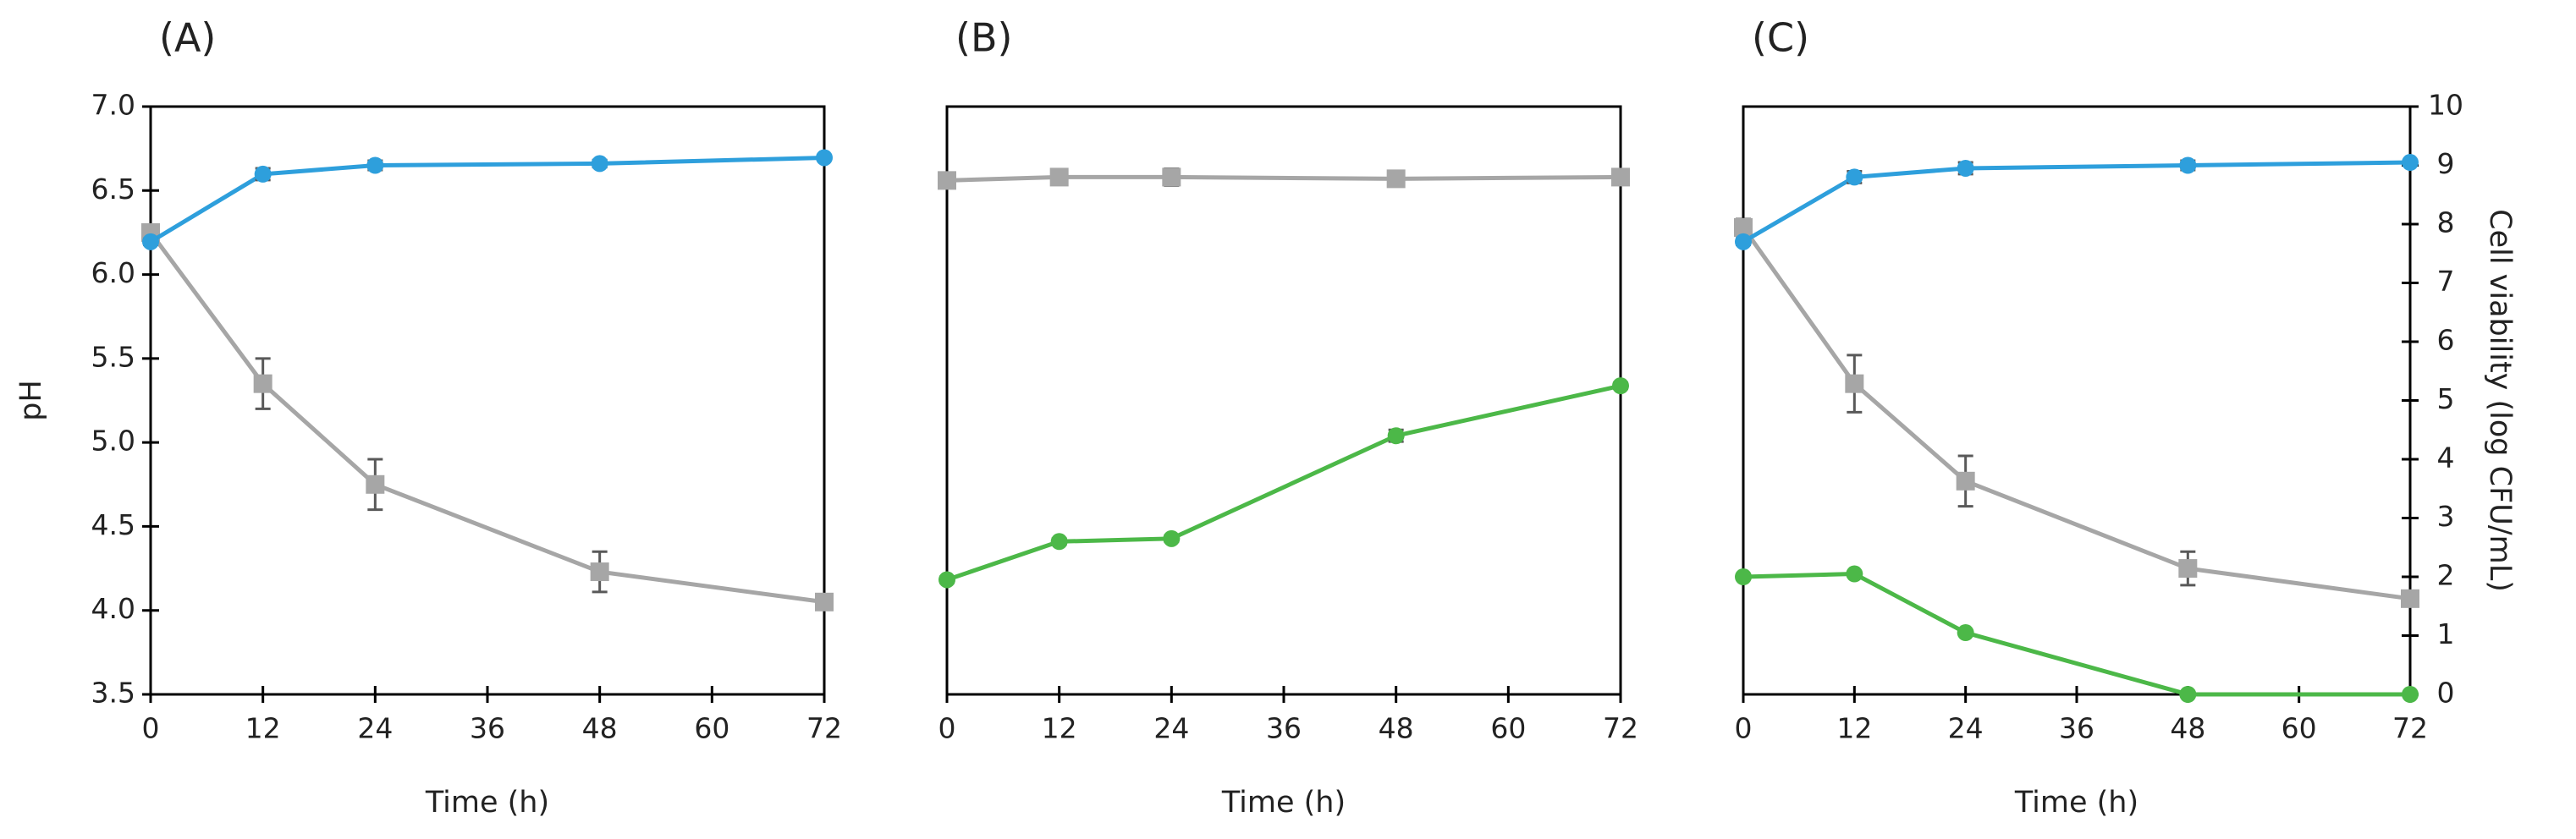 The image size is (2576, 839). Describe the element at coordinates (2446, 694) in the screenshot. I see `y2-tick-label: 0` at that location.